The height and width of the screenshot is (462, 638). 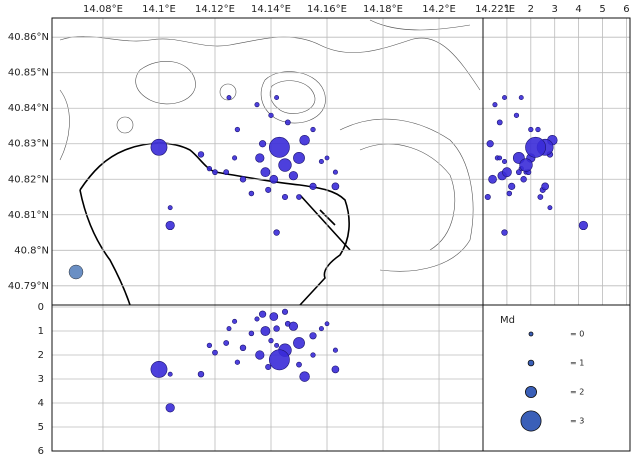 What do you see at coordinates (76, 272) in the screenshot?
I see `logo` at bounding box center [76, 272].